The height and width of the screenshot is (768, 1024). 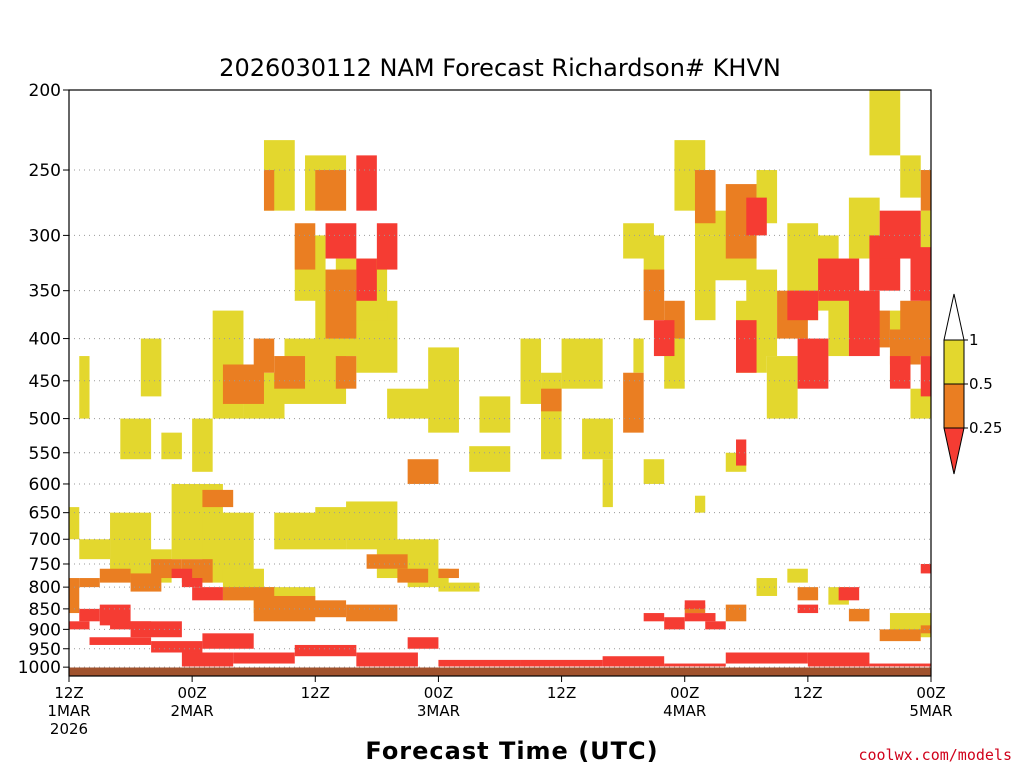 What do you see at coordinates (985, 428) in the screenshot?
I see `colorbar-label: 0.25` at bounding box center [985, 428].